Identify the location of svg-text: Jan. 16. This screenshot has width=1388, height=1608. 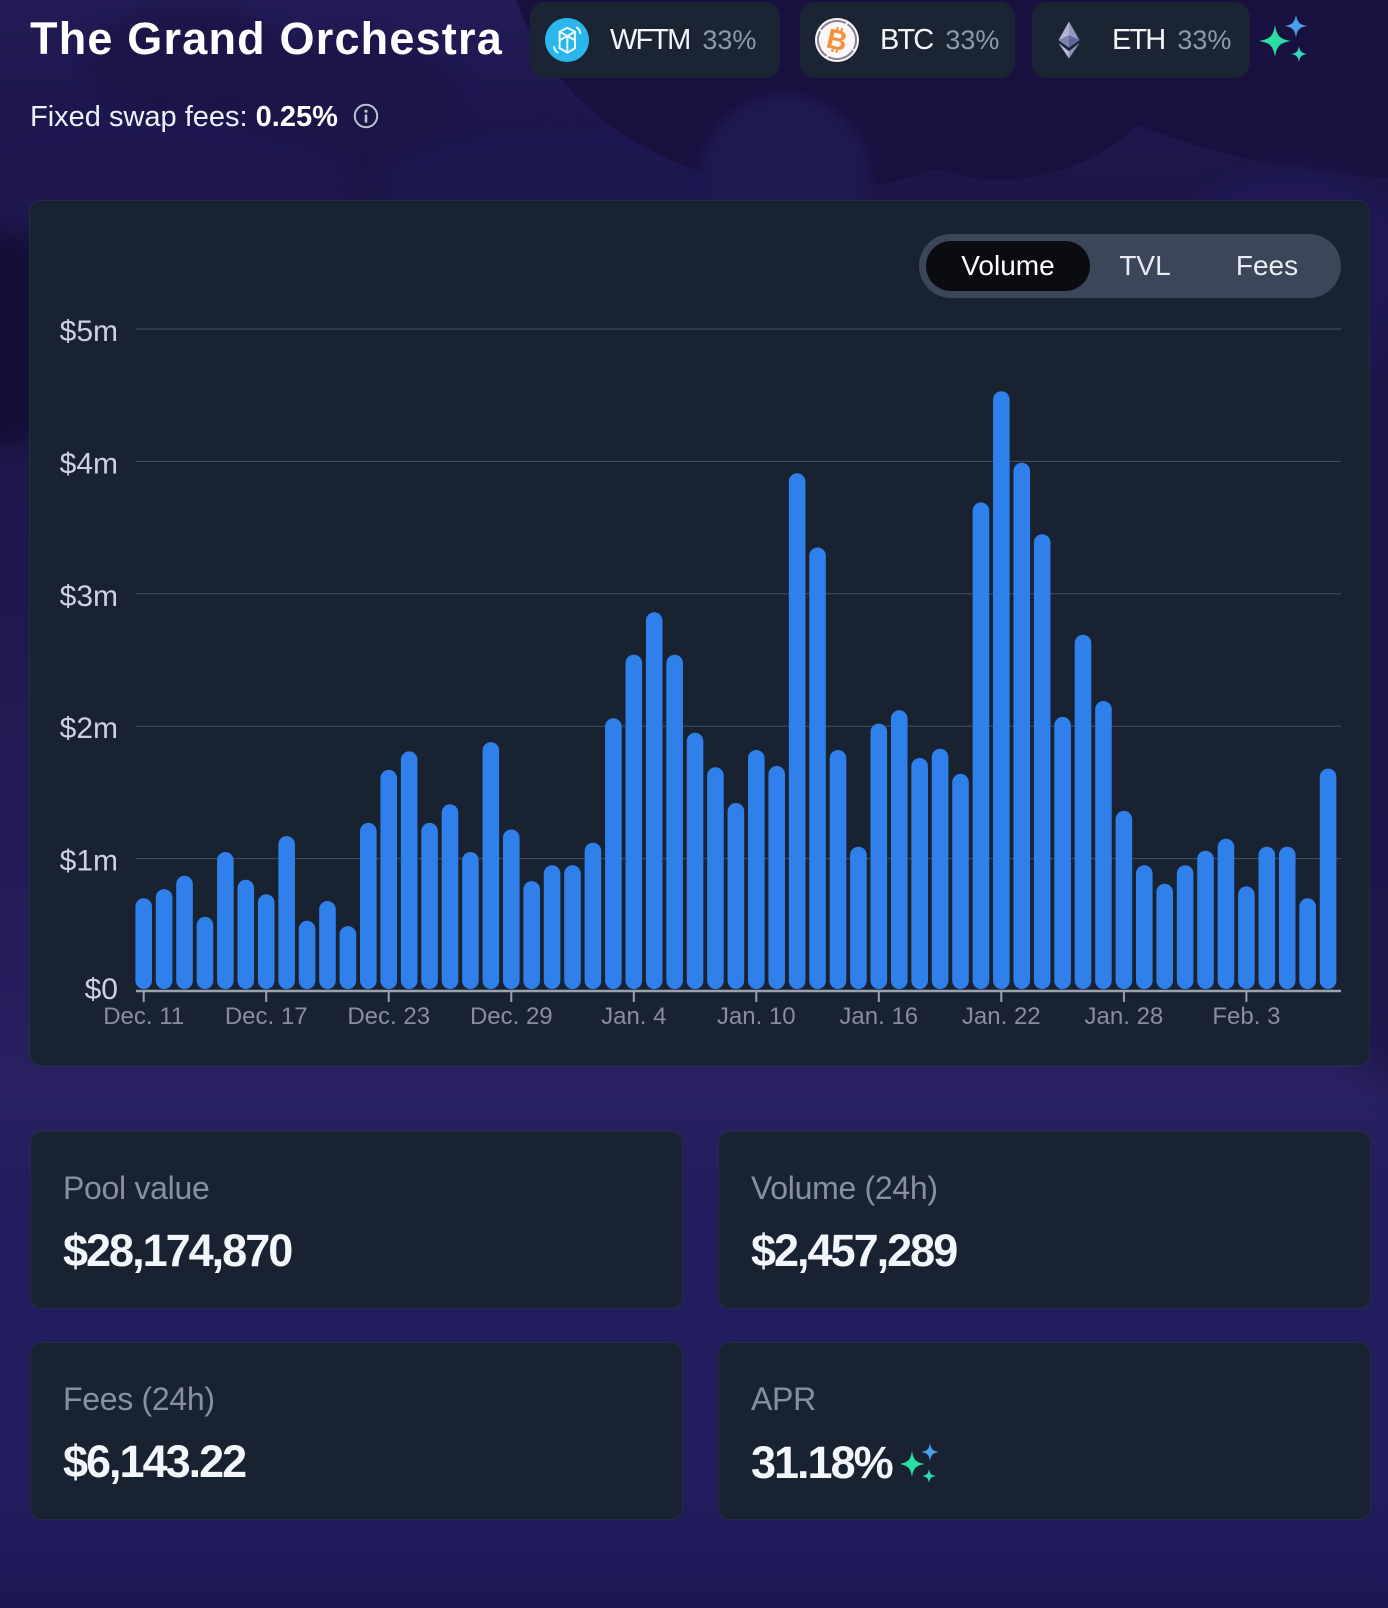
(878, 1016).